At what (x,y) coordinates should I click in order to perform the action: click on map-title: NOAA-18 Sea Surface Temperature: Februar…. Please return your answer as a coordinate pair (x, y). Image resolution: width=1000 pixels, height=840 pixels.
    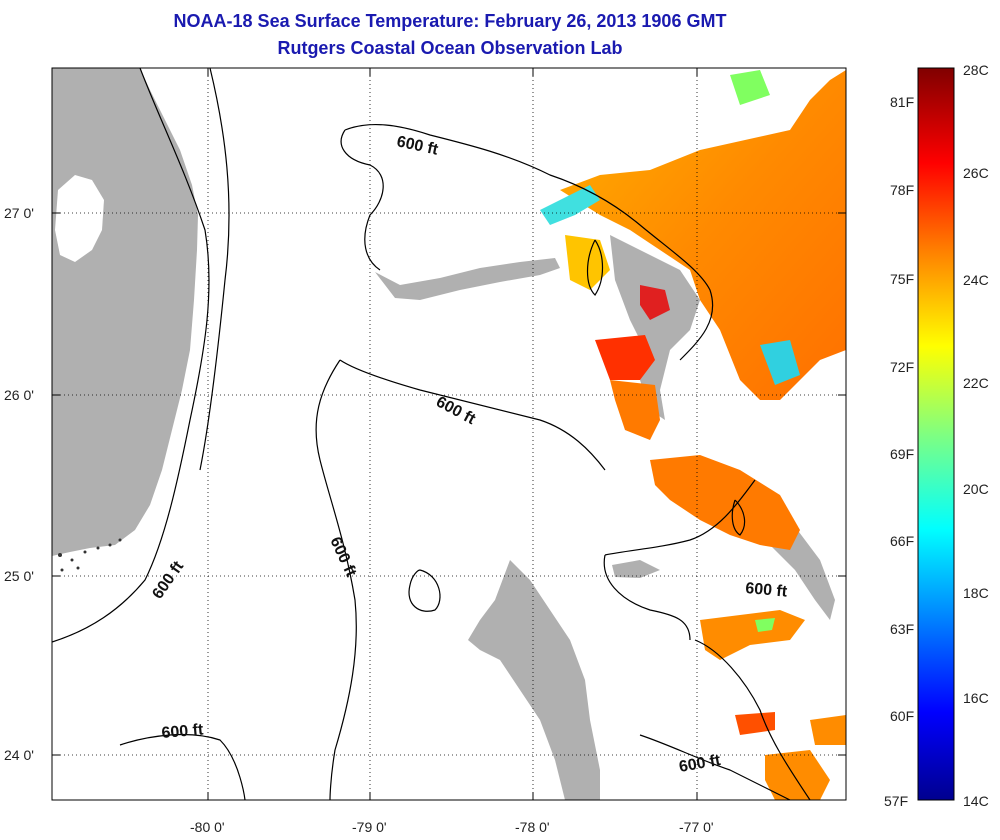
    Looking at the image, I should click on (450, 21).